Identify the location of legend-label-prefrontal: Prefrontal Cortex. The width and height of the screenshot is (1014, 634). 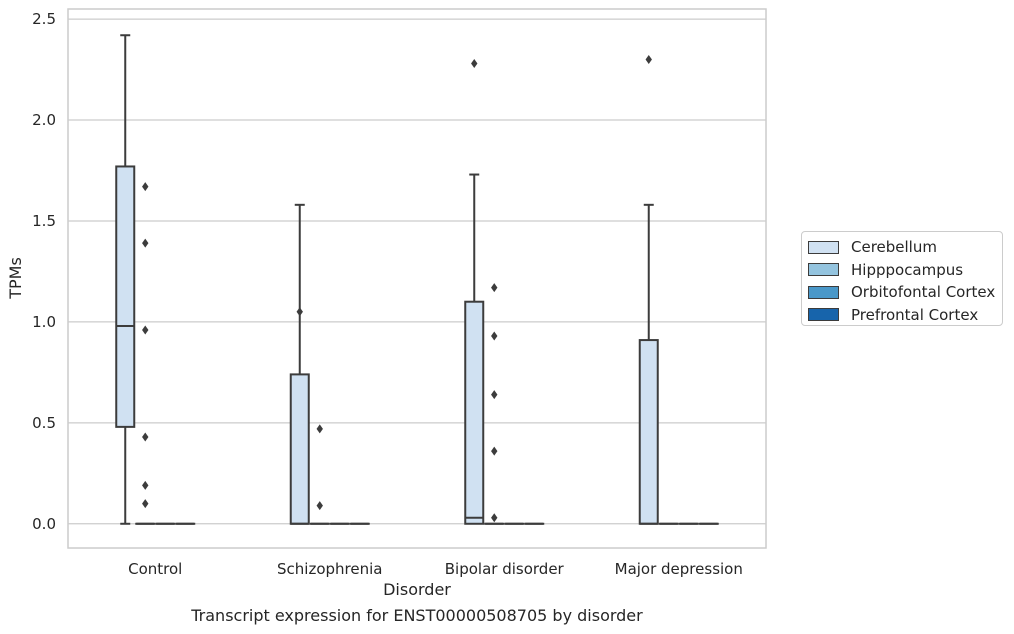
(915, 314).